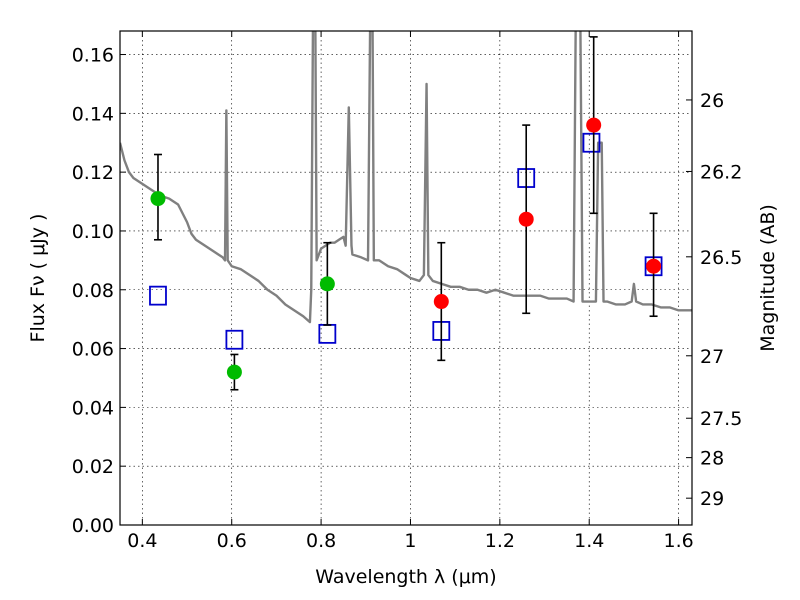 This screenshot has height=600, width=800. What do you see at coordinates (410, 541) in the screenshot?
I see `x-tick-label: 1` at bounding box center [410, 541].